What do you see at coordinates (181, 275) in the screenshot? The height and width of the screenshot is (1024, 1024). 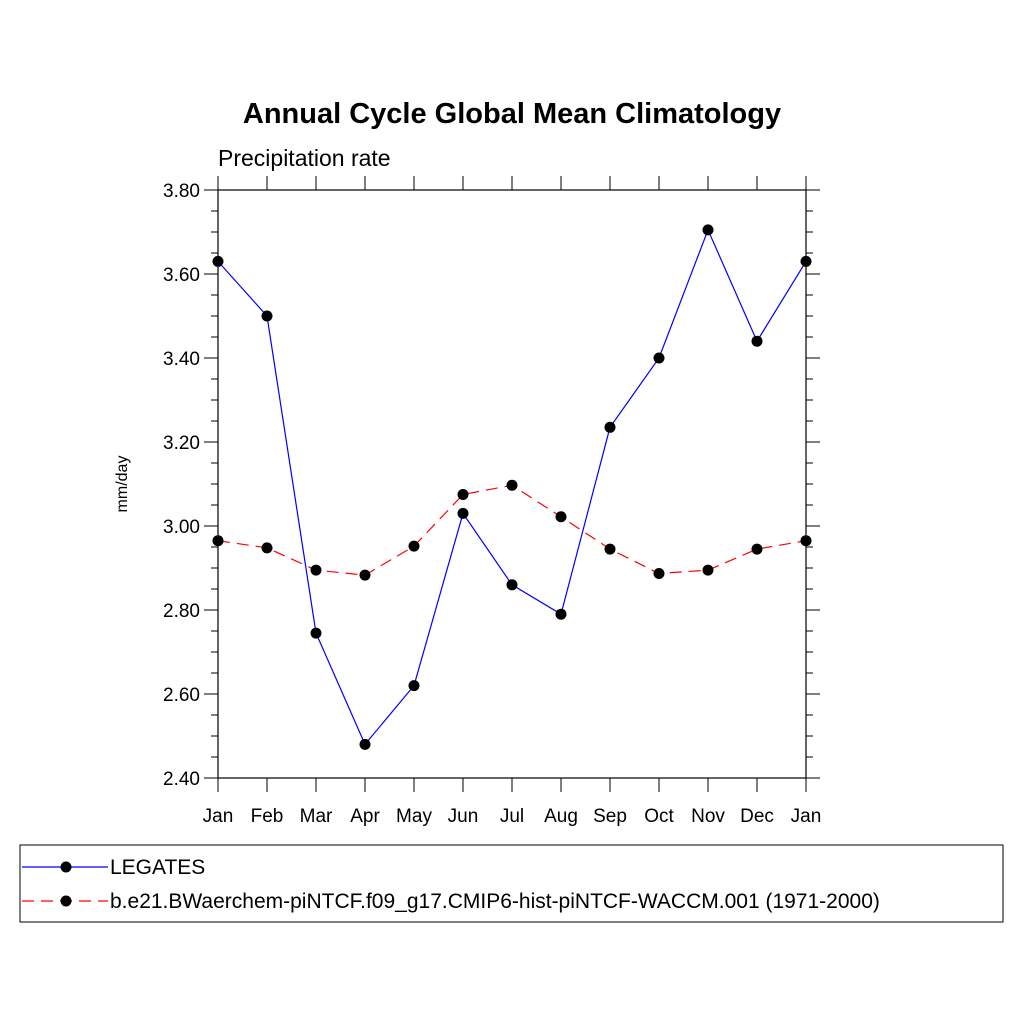 I see `y-tick-label: 3.60` at bounding box center [181, 275].